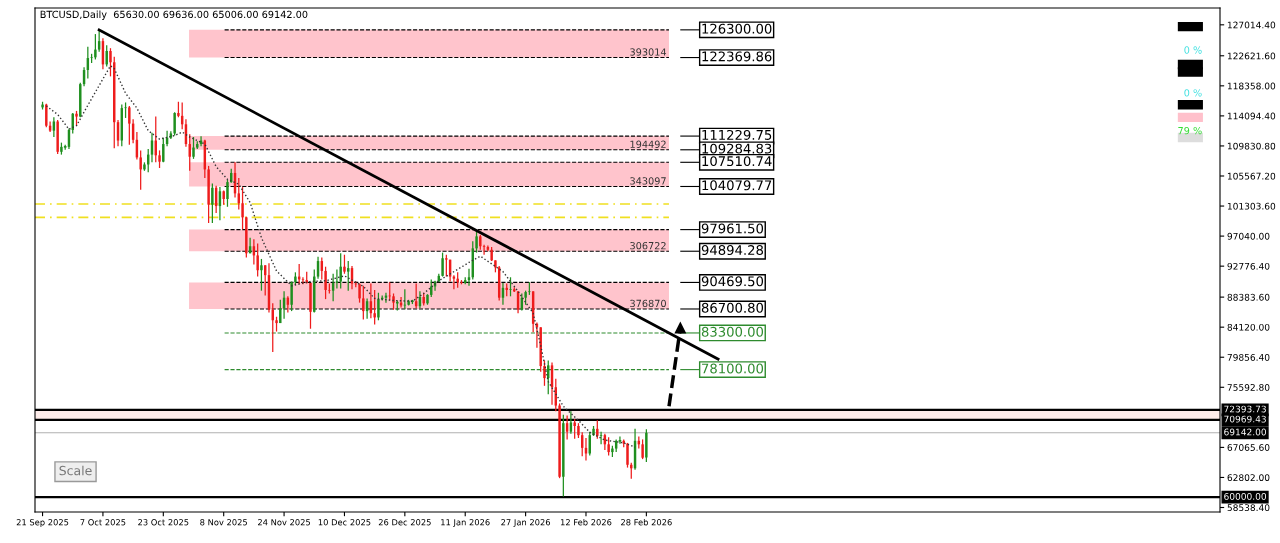 Image resolution: width=1280 pixels, height=543 pixels. Describe the element at coordinates (646, 522) in the screenshot. I see `x-tick-label: 28 Feb 2026` at that location.